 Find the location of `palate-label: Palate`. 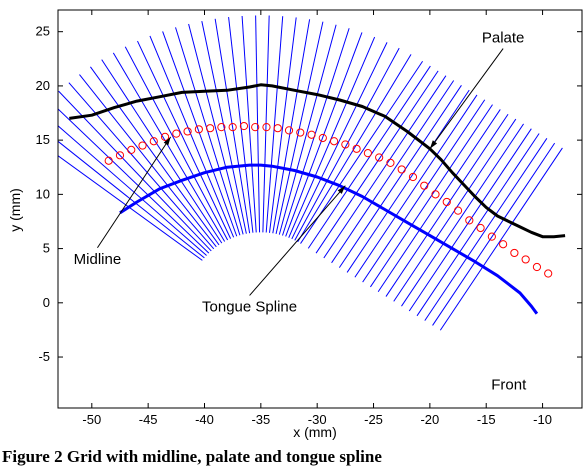

palate-label: Palate is located at coordinates (503, 38).